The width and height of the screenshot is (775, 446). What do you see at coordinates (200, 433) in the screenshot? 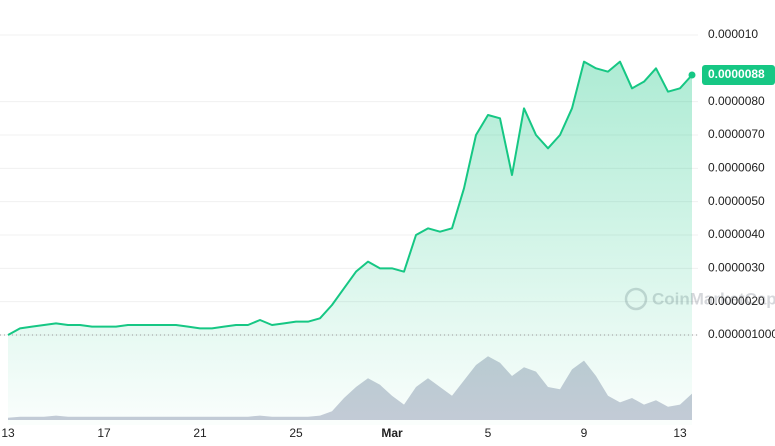
I see `x-tick-label: 21` at bounding box center [200, 433].